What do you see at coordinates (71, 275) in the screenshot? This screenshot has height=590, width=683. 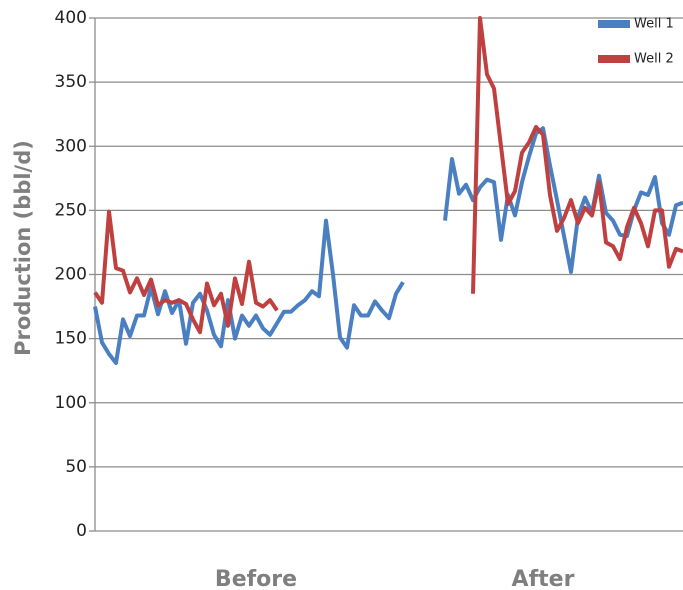 I see `y-tick-label: 200` at bounding box center [71, 275].